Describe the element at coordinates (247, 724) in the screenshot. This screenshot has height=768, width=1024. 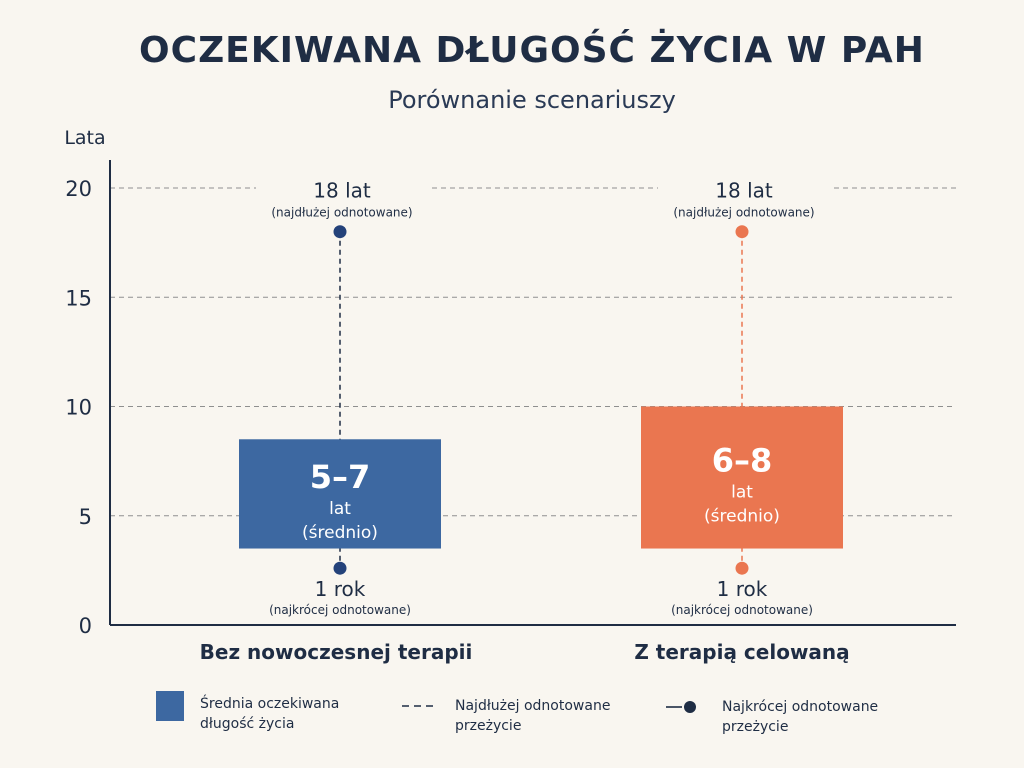
I see `legend-label-average-2: długość życia` at that location.